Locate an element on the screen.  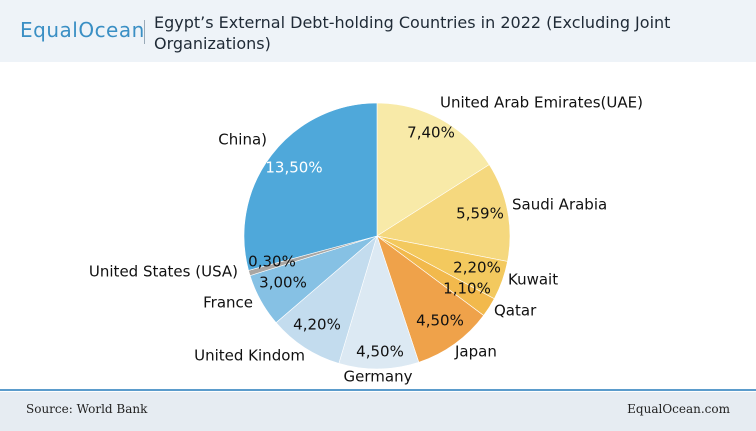
category-label: Japan is located at coordinates (475, 352).